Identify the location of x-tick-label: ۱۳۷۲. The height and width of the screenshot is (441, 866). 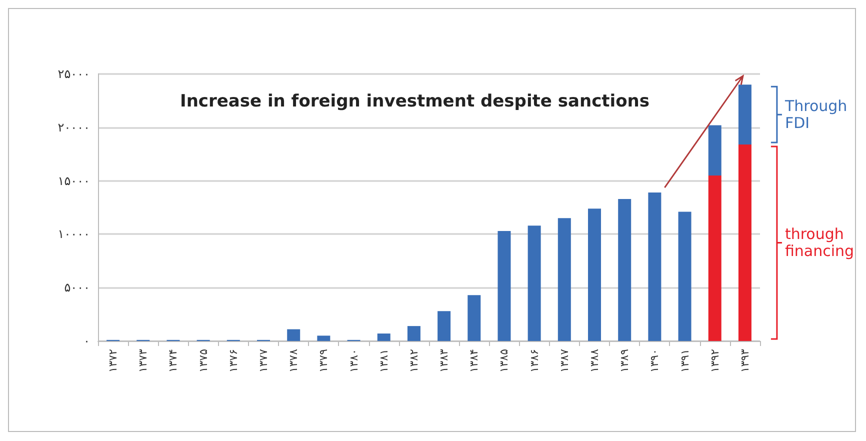
(113, 360).